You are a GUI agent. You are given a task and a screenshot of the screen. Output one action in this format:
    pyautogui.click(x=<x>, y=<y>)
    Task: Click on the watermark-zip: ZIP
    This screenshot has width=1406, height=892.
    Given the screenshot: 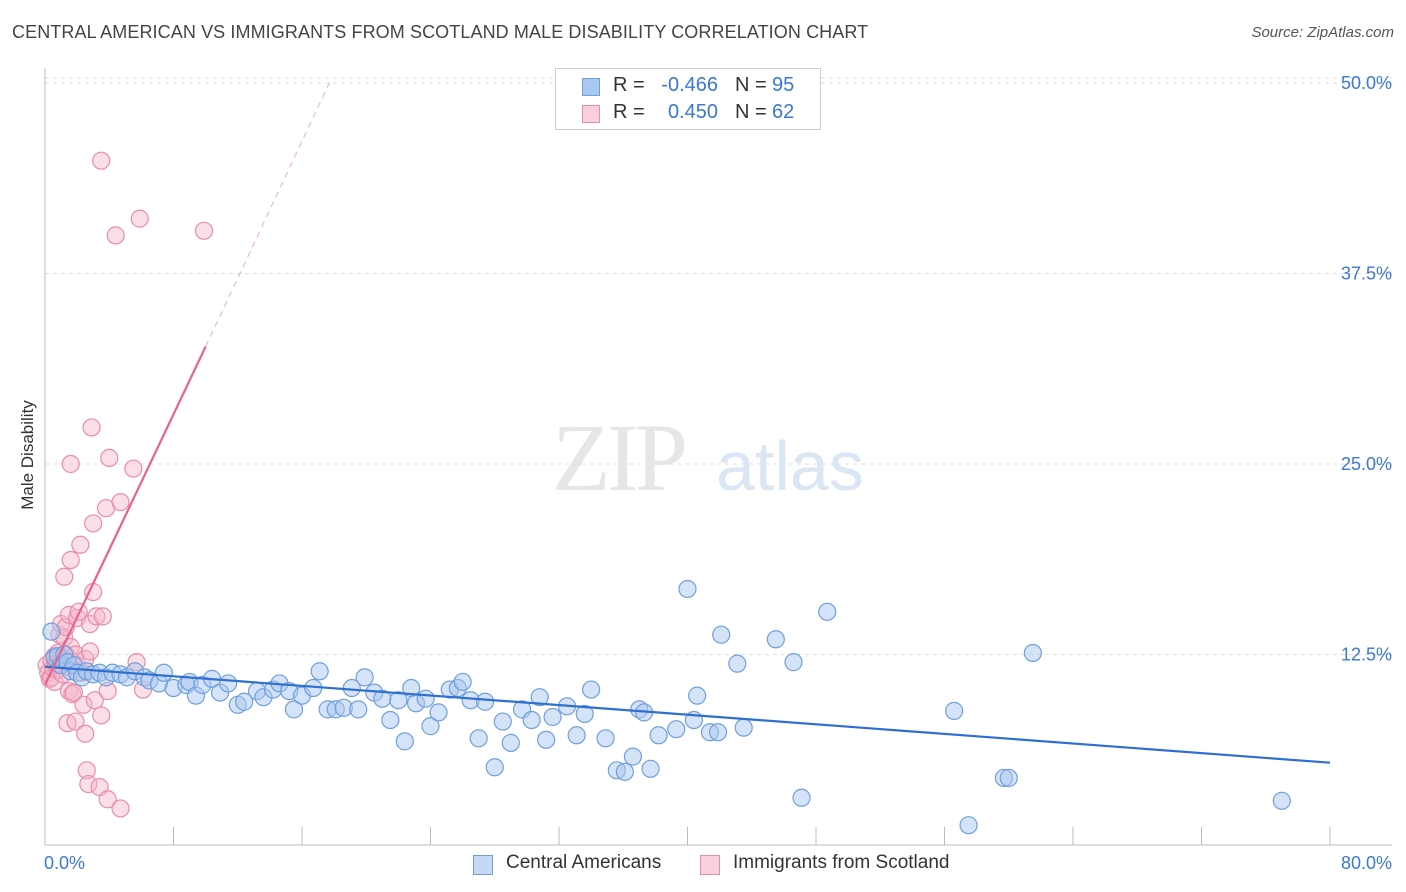 What is the action you would take?
    pyautogui.click(x=618, y=457)
    